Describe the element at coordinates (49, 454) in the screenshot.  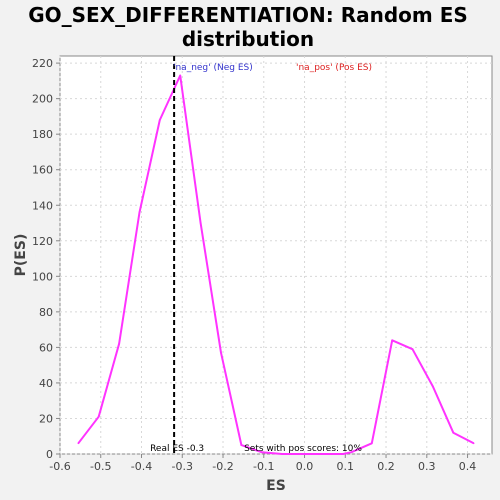
I see `y-tick-label: 0` at that location.